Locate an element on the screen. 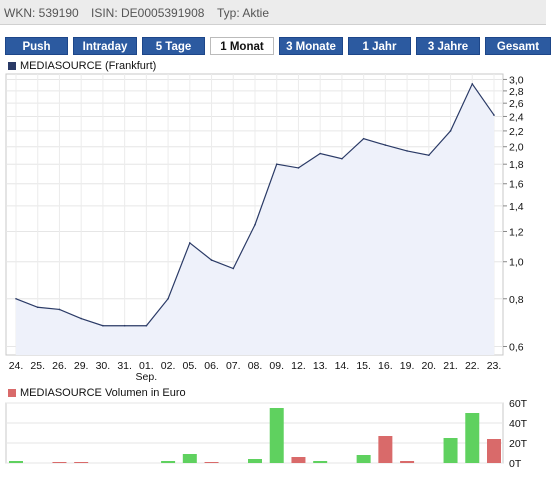 Image resolution: width=558 pixels, height=479 pixels. tab-3-jahre: 3 Jahre is located at coordinates (448, 46).